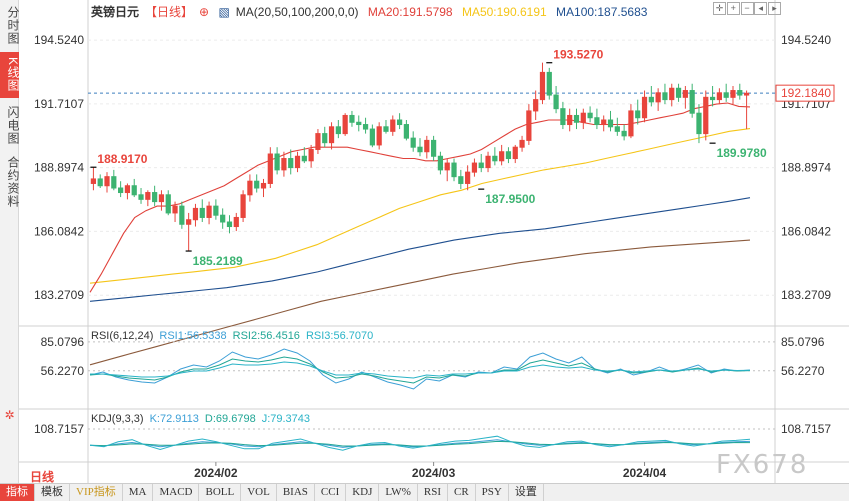  Describe the element at coordinates (13, 25) in the screenshot. I see `tab-timeshare: 分时图` at that location.